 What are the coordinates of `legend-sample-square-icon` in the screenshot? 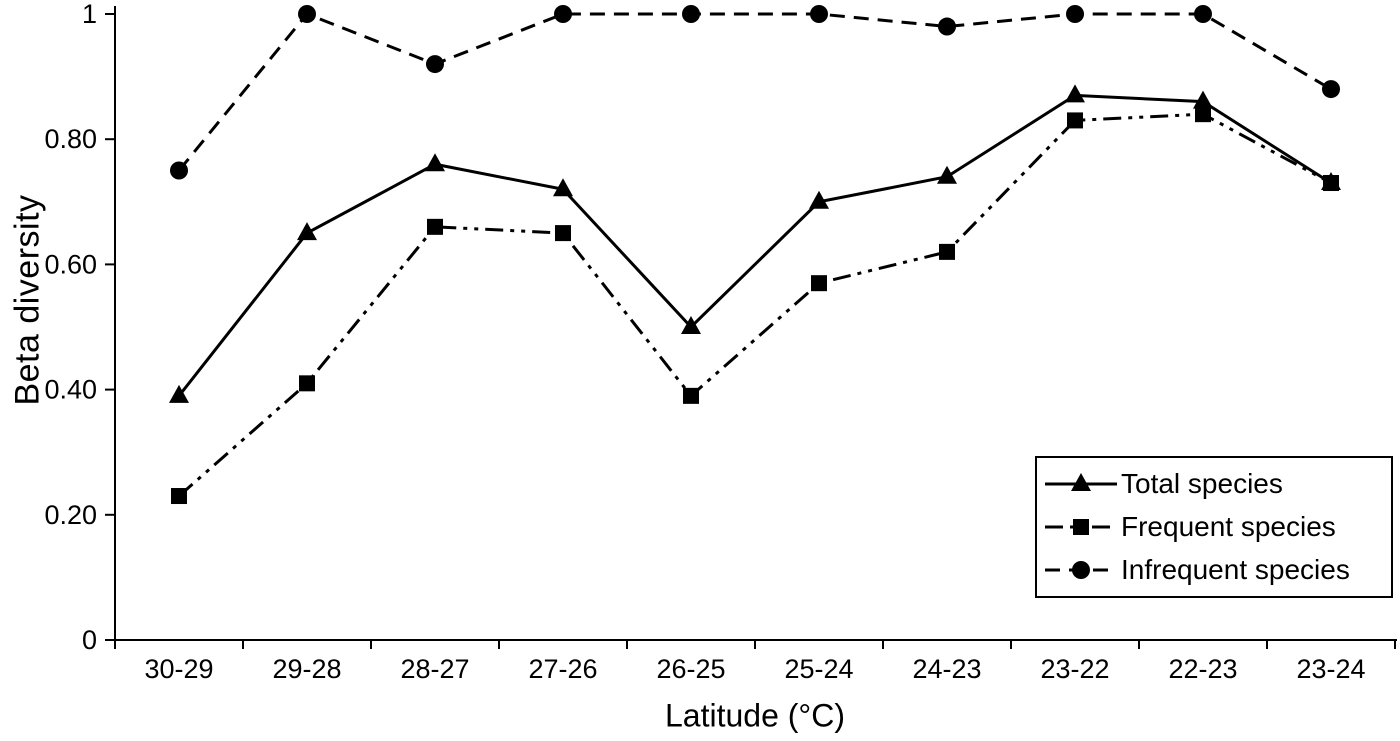 It's located at (1081, 526).